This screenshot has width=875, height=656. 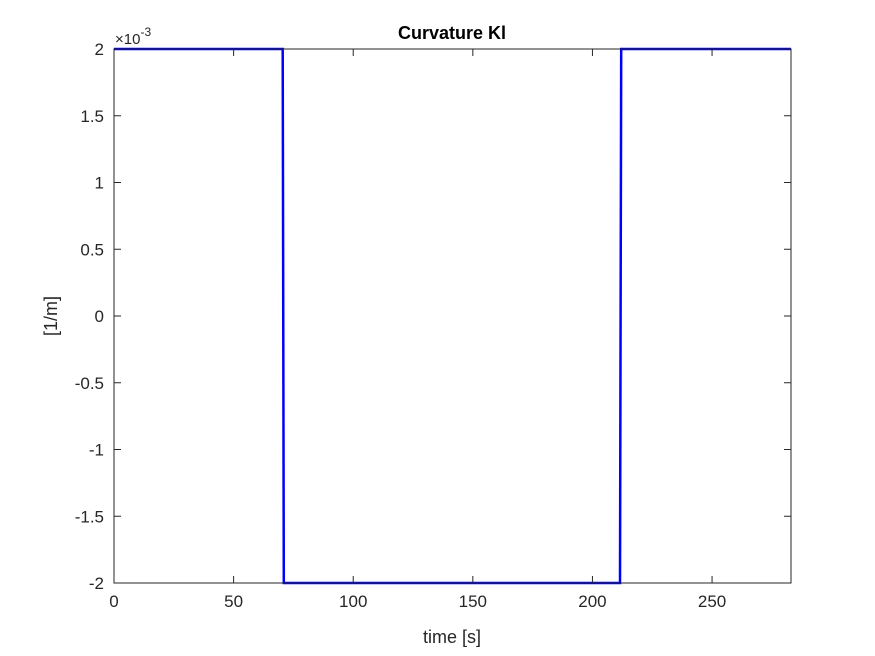 I want to click on y-axis-label: [1/m], so click(x=51, y=316).